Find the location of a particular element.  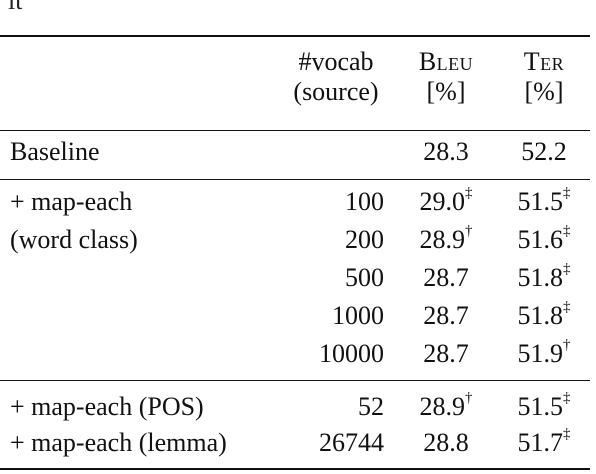

ter-value: 51.7 is located at coordinates (540, 442).